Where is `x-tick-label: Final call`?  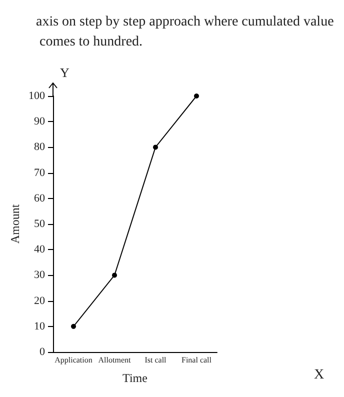
x-tick-label: Final call is located at coordinates (197, 360).